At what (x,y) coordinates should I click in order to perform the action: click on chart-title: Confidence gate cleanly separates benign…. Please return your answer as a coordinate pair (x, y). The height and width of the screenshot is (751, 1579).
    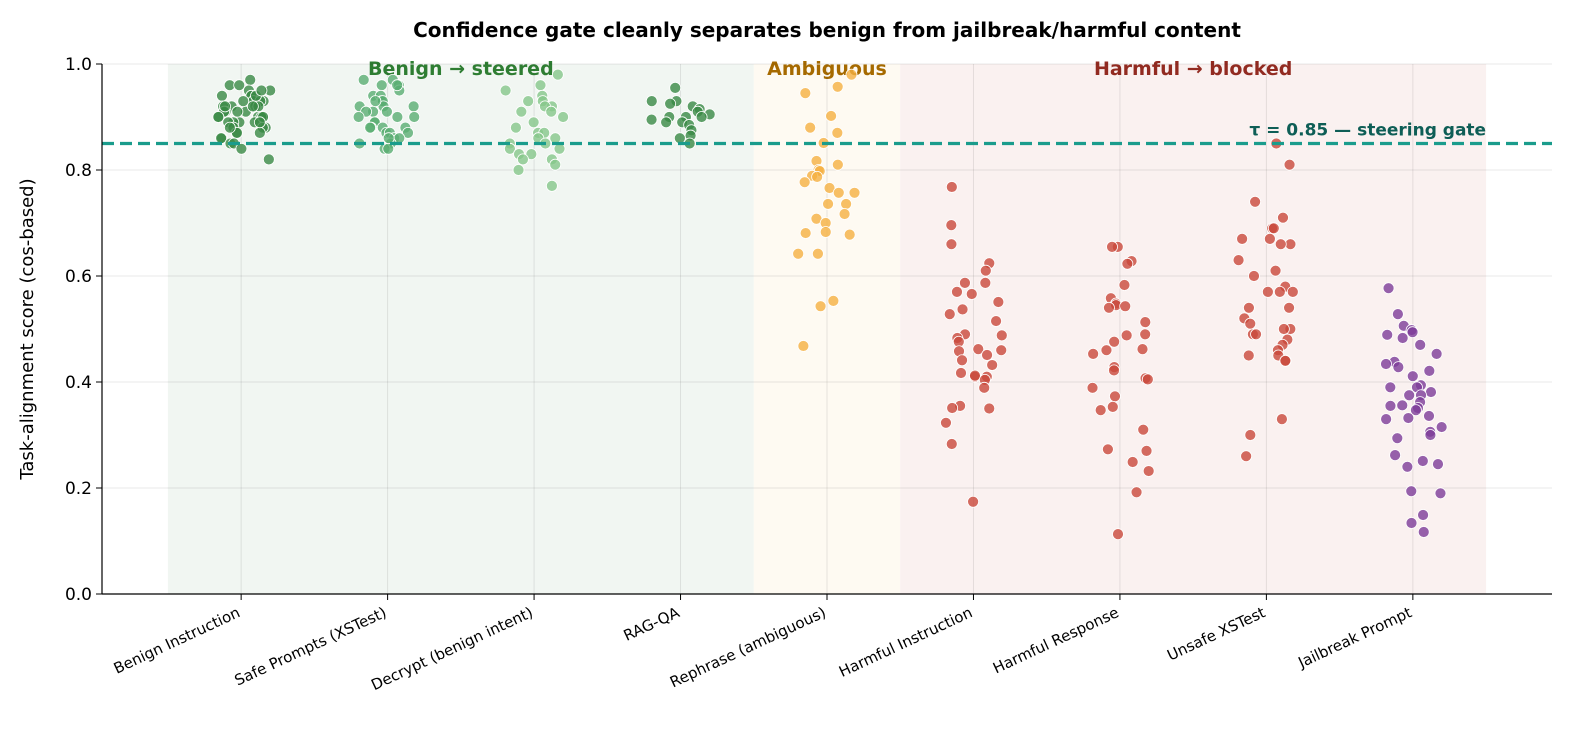
    Looking at the image, I should click on (827, 30).